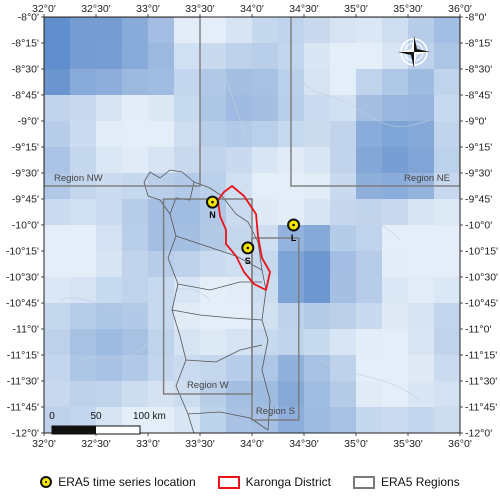 The image size is (500, 497). Describe the element at coordinates (478, 148) in the screenshot. I see `y-tick-label-right: -9°15'` at that location.